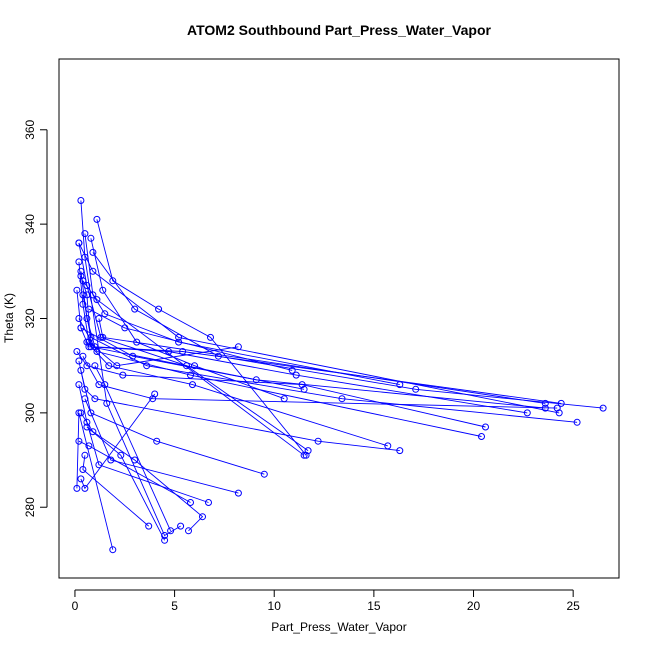 The height and width of the screenshot is (650, 650). Describe the element at coordinates (338, 627) in the screenshot. I see `x-axis-label: Part_Press_Water_Vapor` at that location.